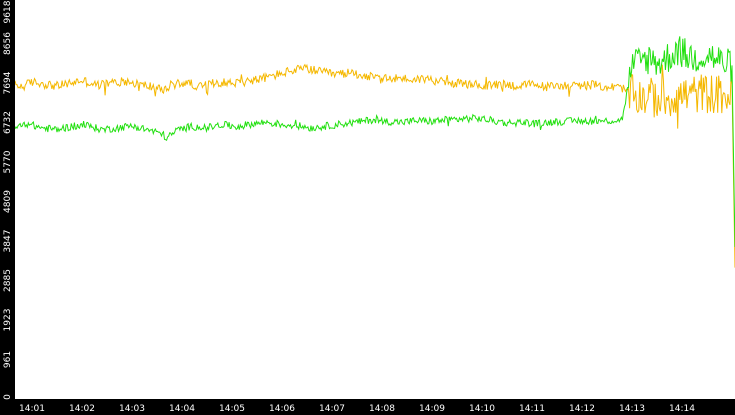  I want to click on x-tick-label: 14:14, so click(682, 409).